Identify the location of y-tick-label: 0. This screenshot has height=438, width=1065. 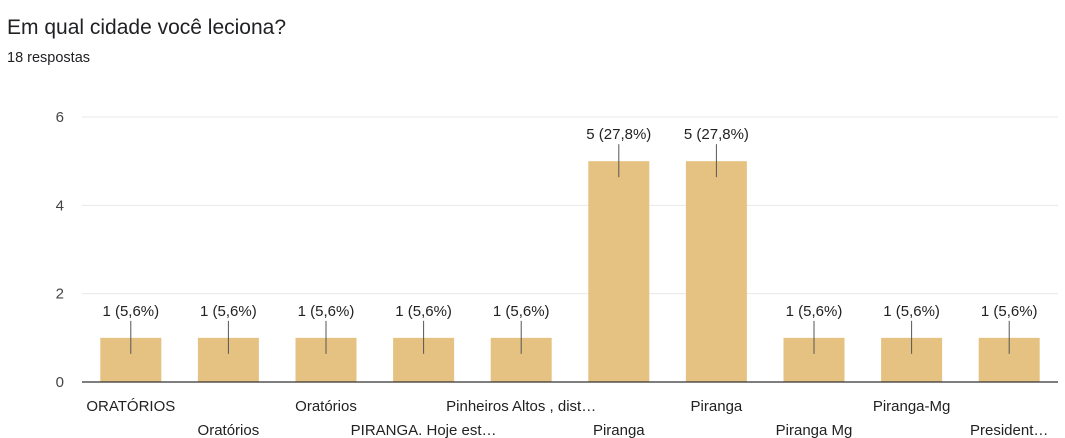
(60, 382).